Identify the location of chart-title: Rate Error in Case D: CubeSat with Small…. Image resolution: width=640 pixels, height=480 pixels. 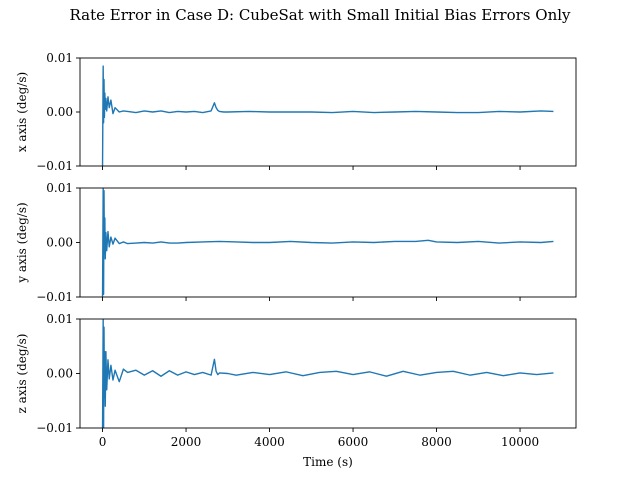
(320, 15).